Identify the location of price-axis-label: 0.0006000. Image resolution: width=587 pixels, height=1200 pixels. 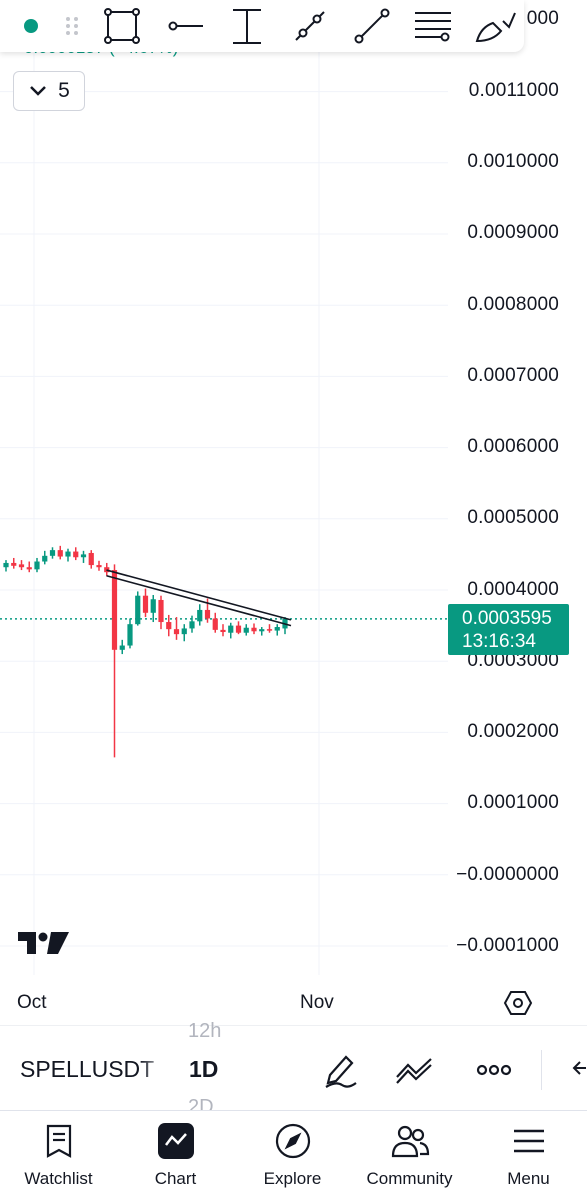
(513, 446).